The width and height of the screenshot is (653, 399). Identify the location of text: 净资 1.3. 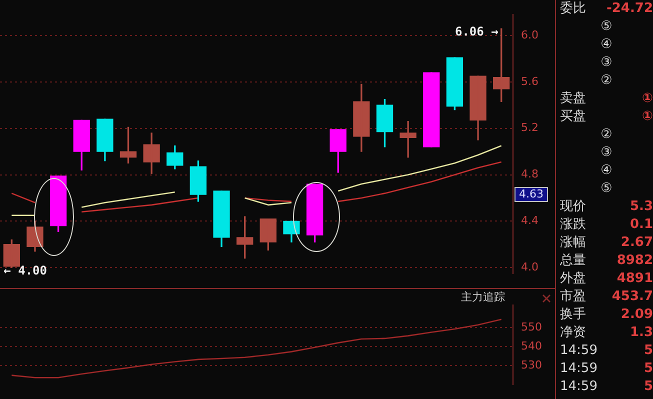
(606, 332).